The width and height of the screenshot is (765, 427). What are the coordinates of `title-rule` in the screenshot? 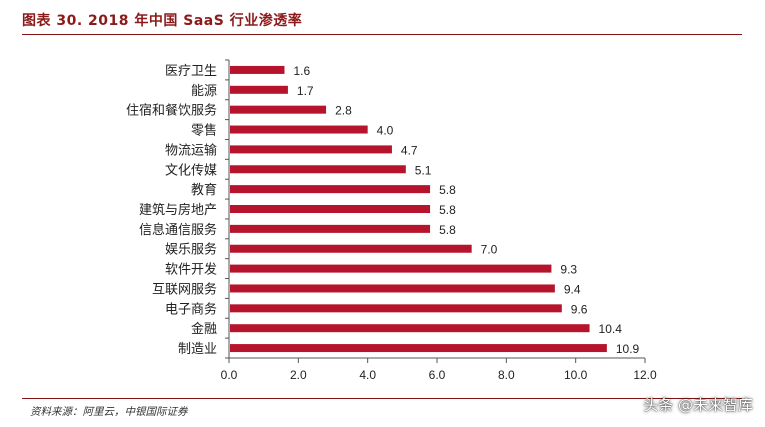 It's located at (382, 34).